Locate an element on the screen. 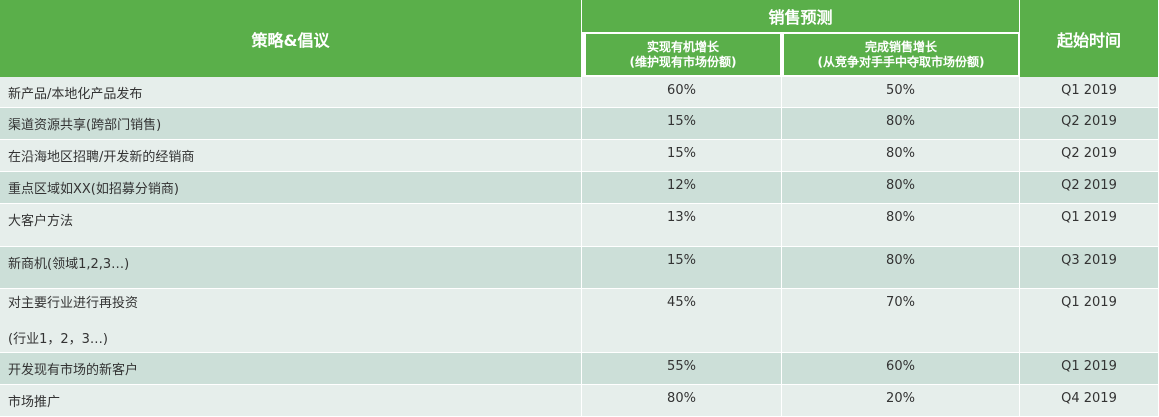 The image size is (1159, 417). table-cell: 开发现有市场的新客户 is located at coordinates (291, 369).